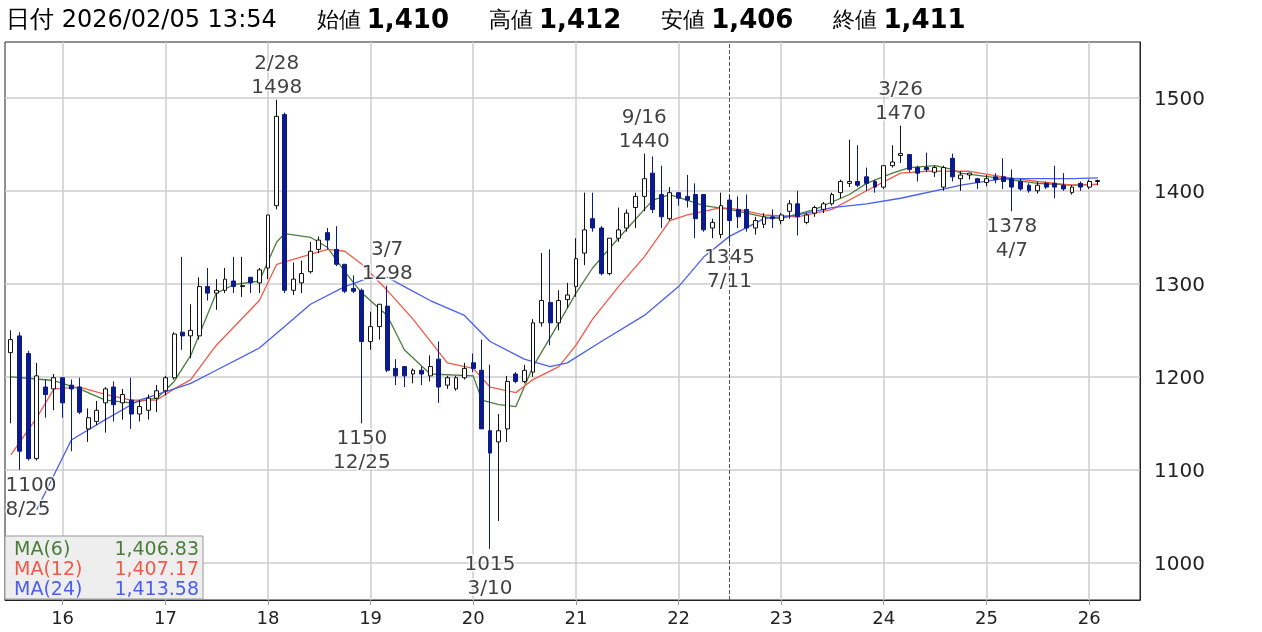 This screenshot has height=632, width=1262. Describe the element at coordinates (473, 617) in the screenshot. I see `x-tick-label: 20` at that location.